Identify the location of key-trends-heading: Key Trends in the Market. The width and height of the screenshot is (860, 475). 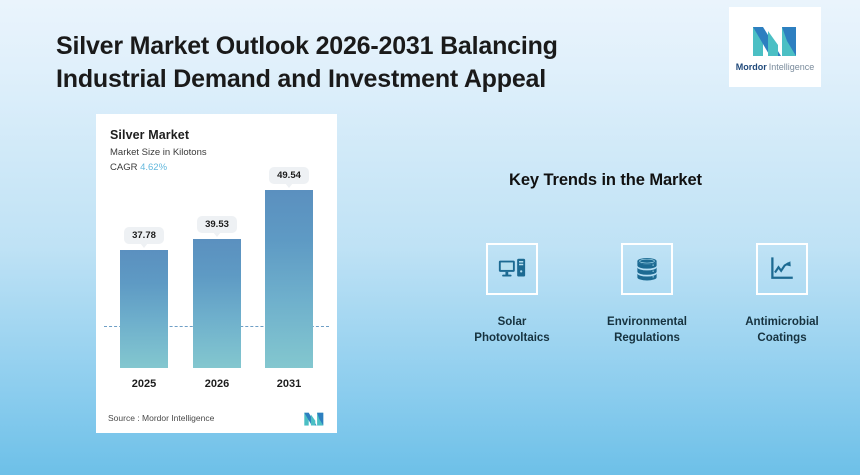
(605, 180).